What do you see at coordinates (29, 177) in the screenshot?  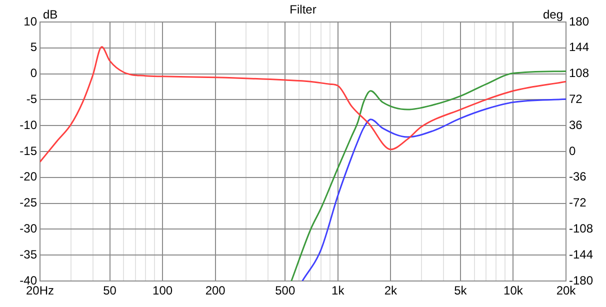 I see `y-tick-label: -20` at bounding box center [29, 177].